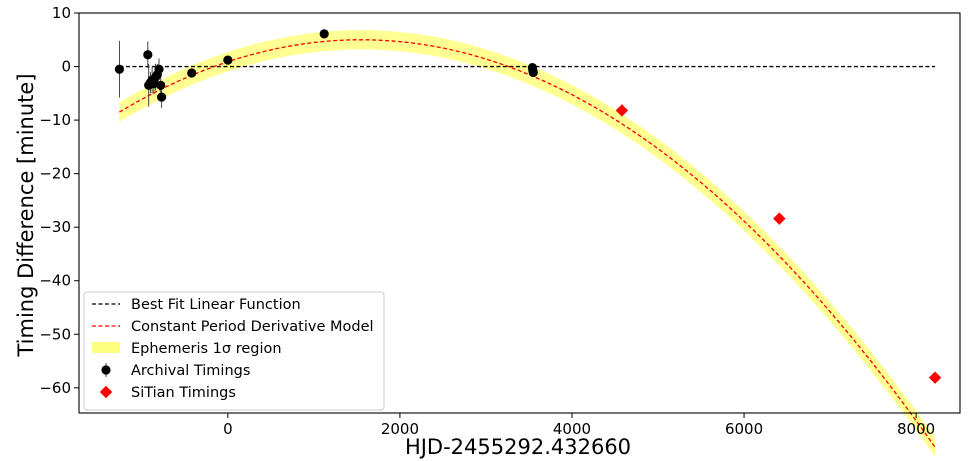 The width and height of the screenshot is (969, 461). I want to click on y-tick-label: −40, so click(55, 281).